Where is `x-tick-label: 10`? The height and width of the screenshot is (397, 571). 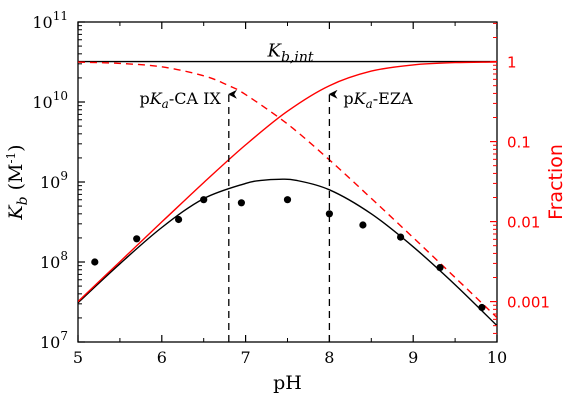 x-tick-label: 10 is located at coordinates (497, 357).